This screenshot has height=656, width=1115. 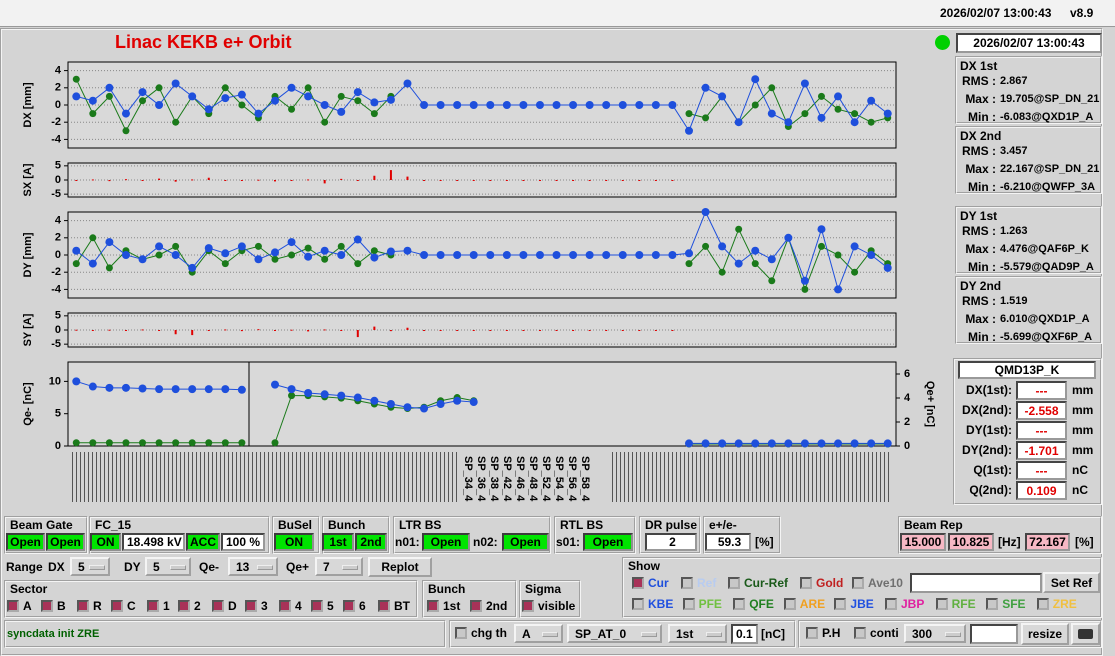 I want to click on dropdown: A, so click(x=538, y=633).